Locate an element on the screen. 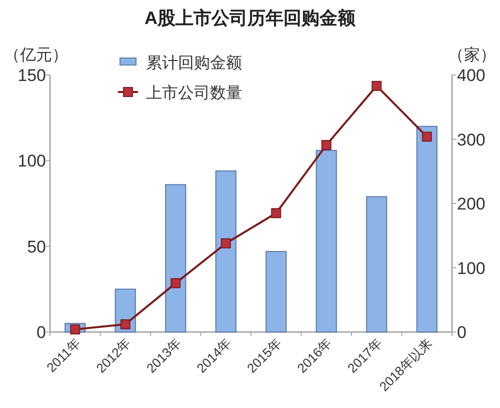  chart-title: A股上市公司历年回购金额 is located at coordinates (250, 18).